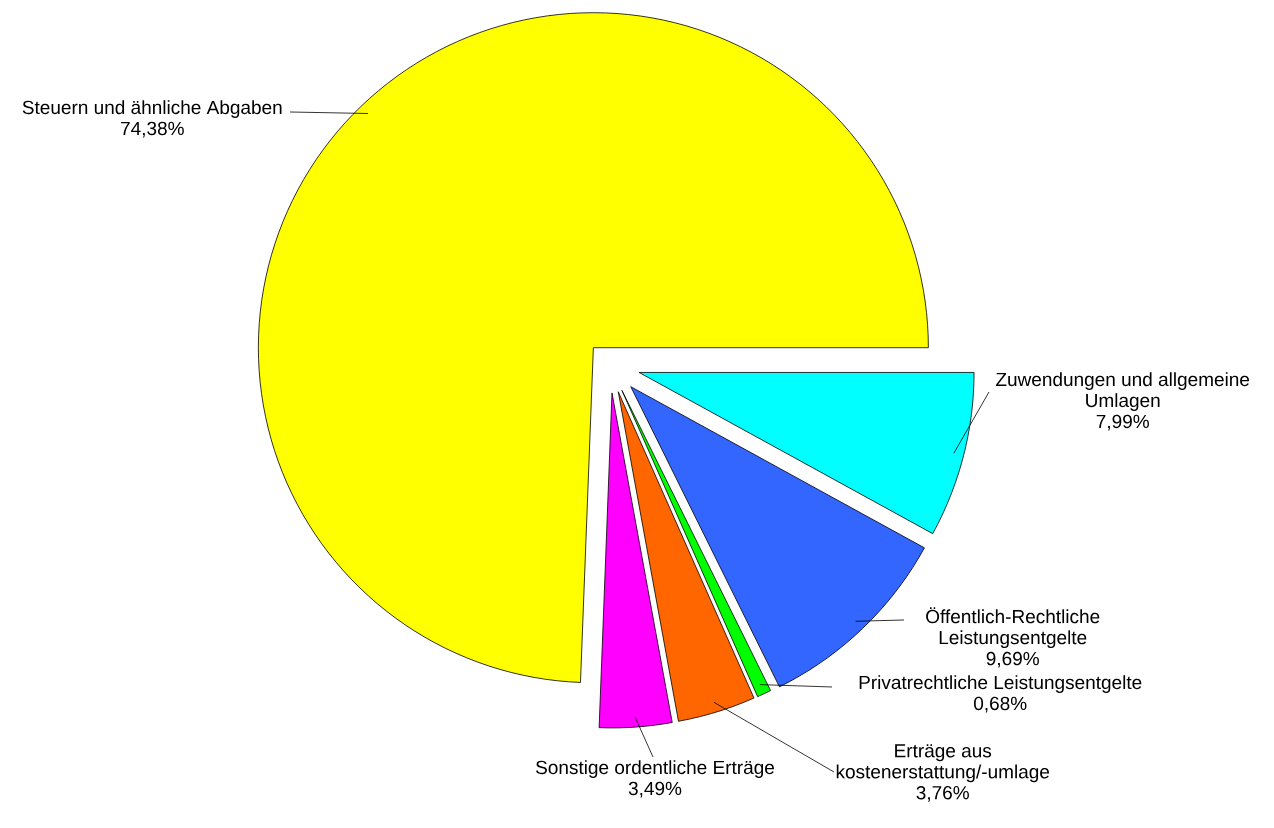 The height and width of the screenshot is (828, 1274). I want to click on slice-label: Erträge aus kostenerstattung/-umlage, so click(943, 763).